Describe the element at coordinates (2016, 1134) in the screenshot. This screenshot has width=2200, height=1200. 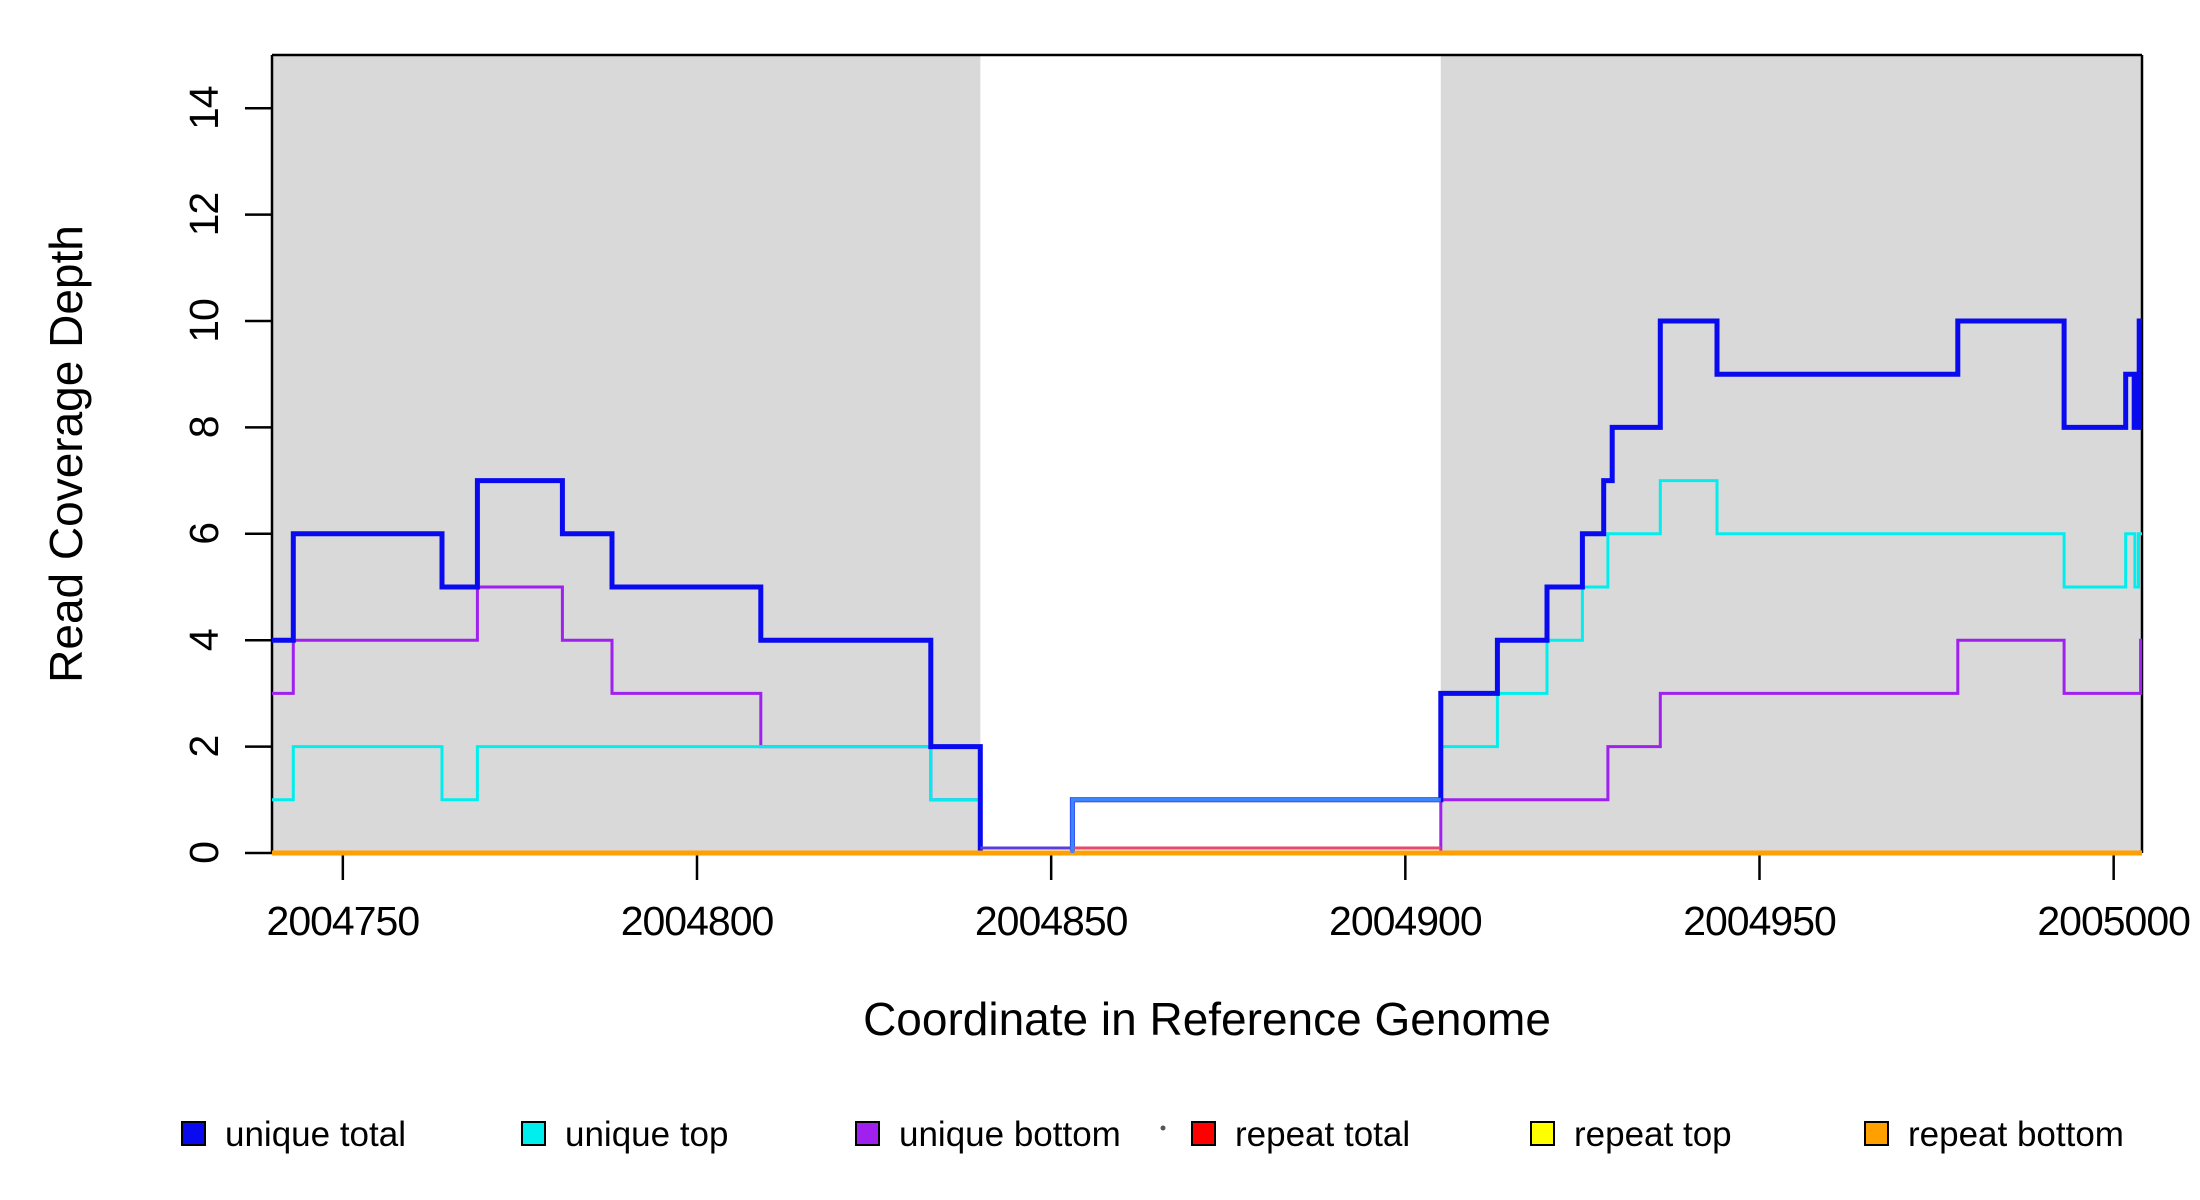
I see `legend-item-label: repeat bottom` at that location.